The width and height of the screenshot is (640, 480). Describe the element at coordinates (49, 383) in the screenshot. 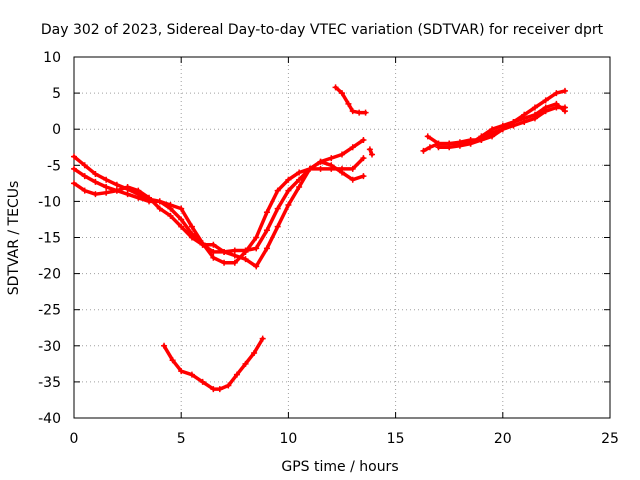

I see `y-tick-label: -35` at that location.